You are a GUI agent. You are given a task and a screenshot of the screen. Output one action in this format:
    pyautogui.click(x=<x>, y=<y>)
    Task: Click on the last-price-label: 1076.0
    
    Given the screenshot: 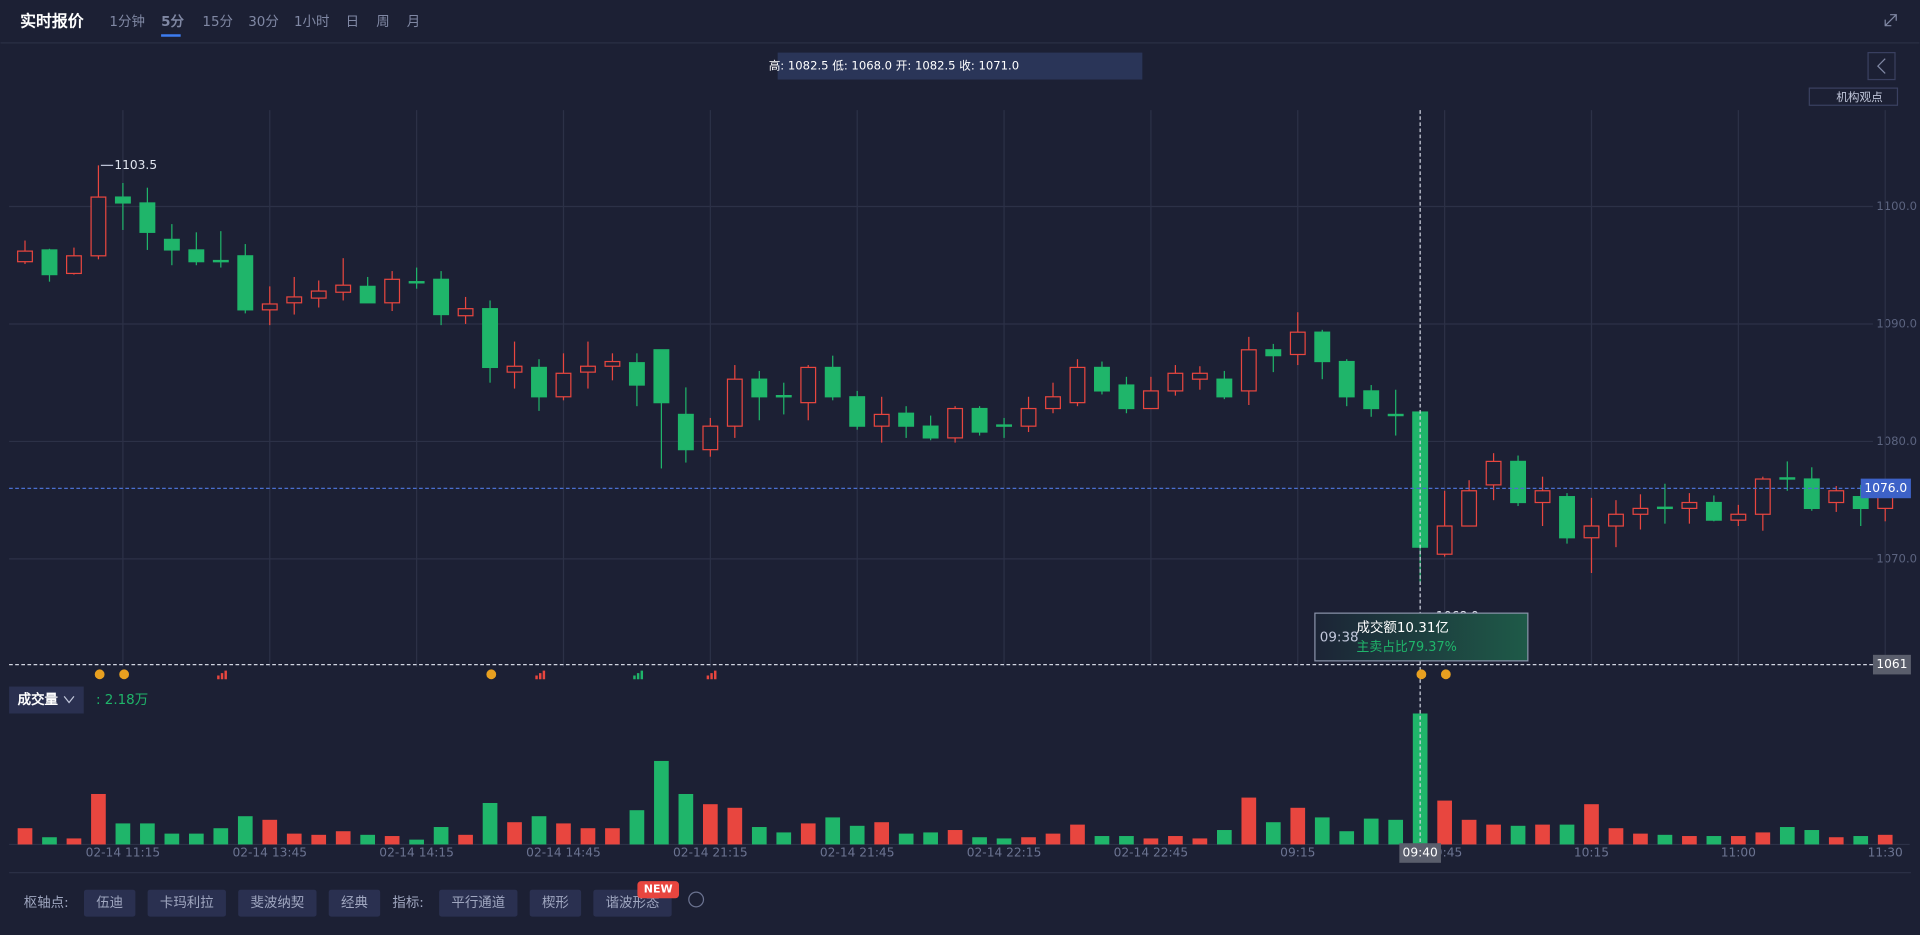 What is the action you would take?
    pyautogui.click(x=1885, y=488)
    